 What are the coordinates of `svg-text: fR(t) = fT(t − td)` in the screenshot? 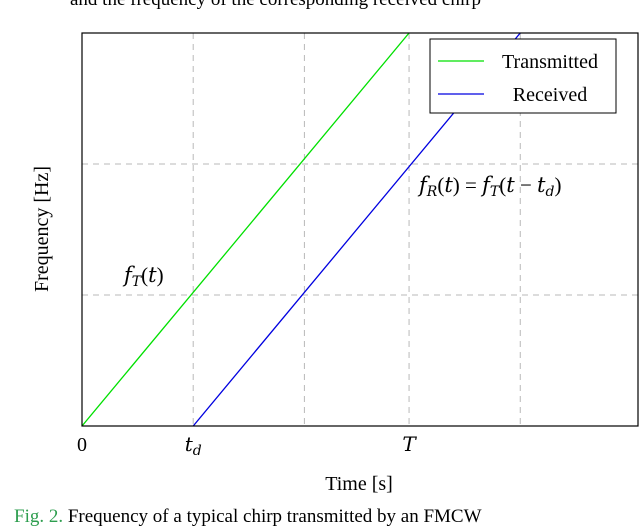 It's located at (489, 186).